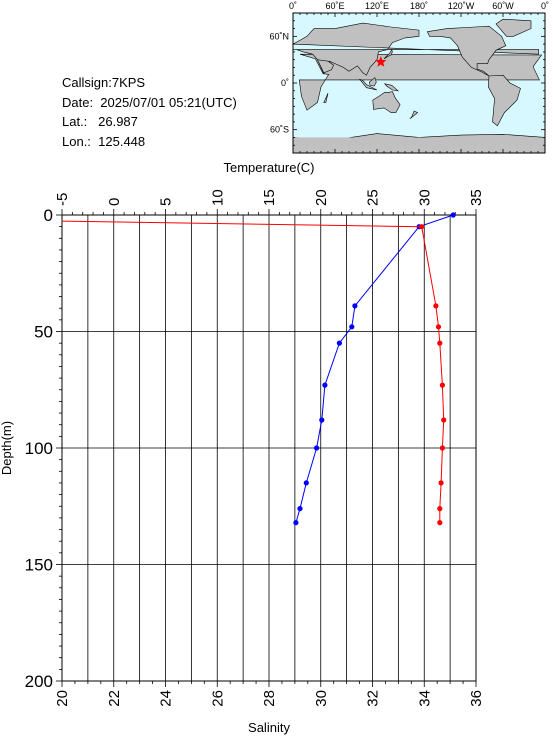  I want to click on temperature-tick-label: 30, so click(424, 197).